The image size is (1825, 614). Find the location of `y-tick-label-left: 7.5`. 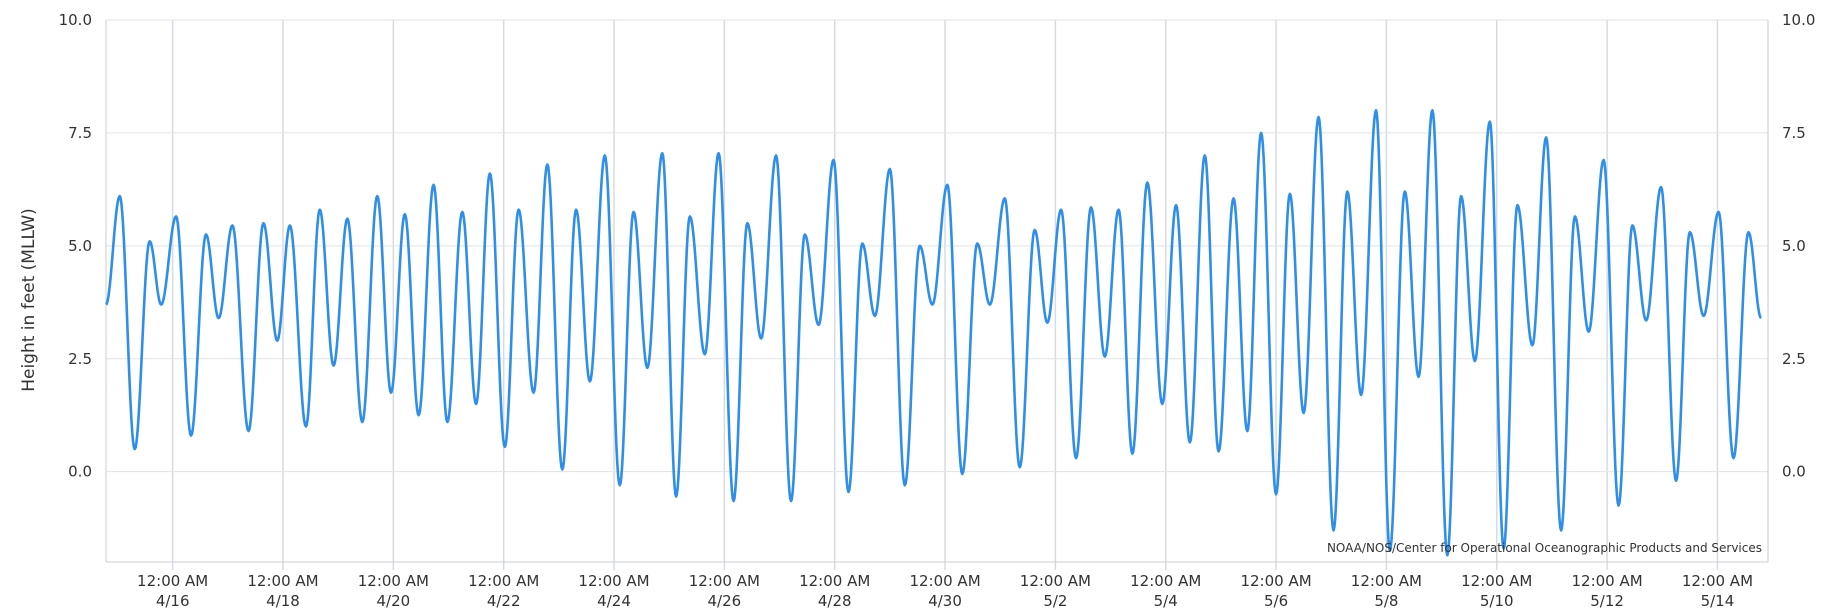

y-tick-label-left: 7.5 is located at coordinates (80, 133).